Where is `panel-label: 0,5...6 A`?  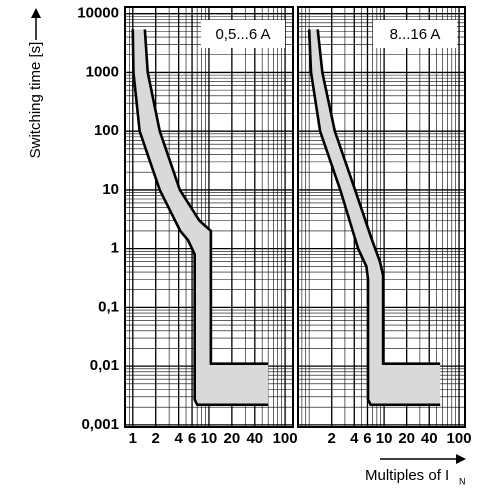 panel-label: 0,5...6 A is located at coordinates (242, 34).